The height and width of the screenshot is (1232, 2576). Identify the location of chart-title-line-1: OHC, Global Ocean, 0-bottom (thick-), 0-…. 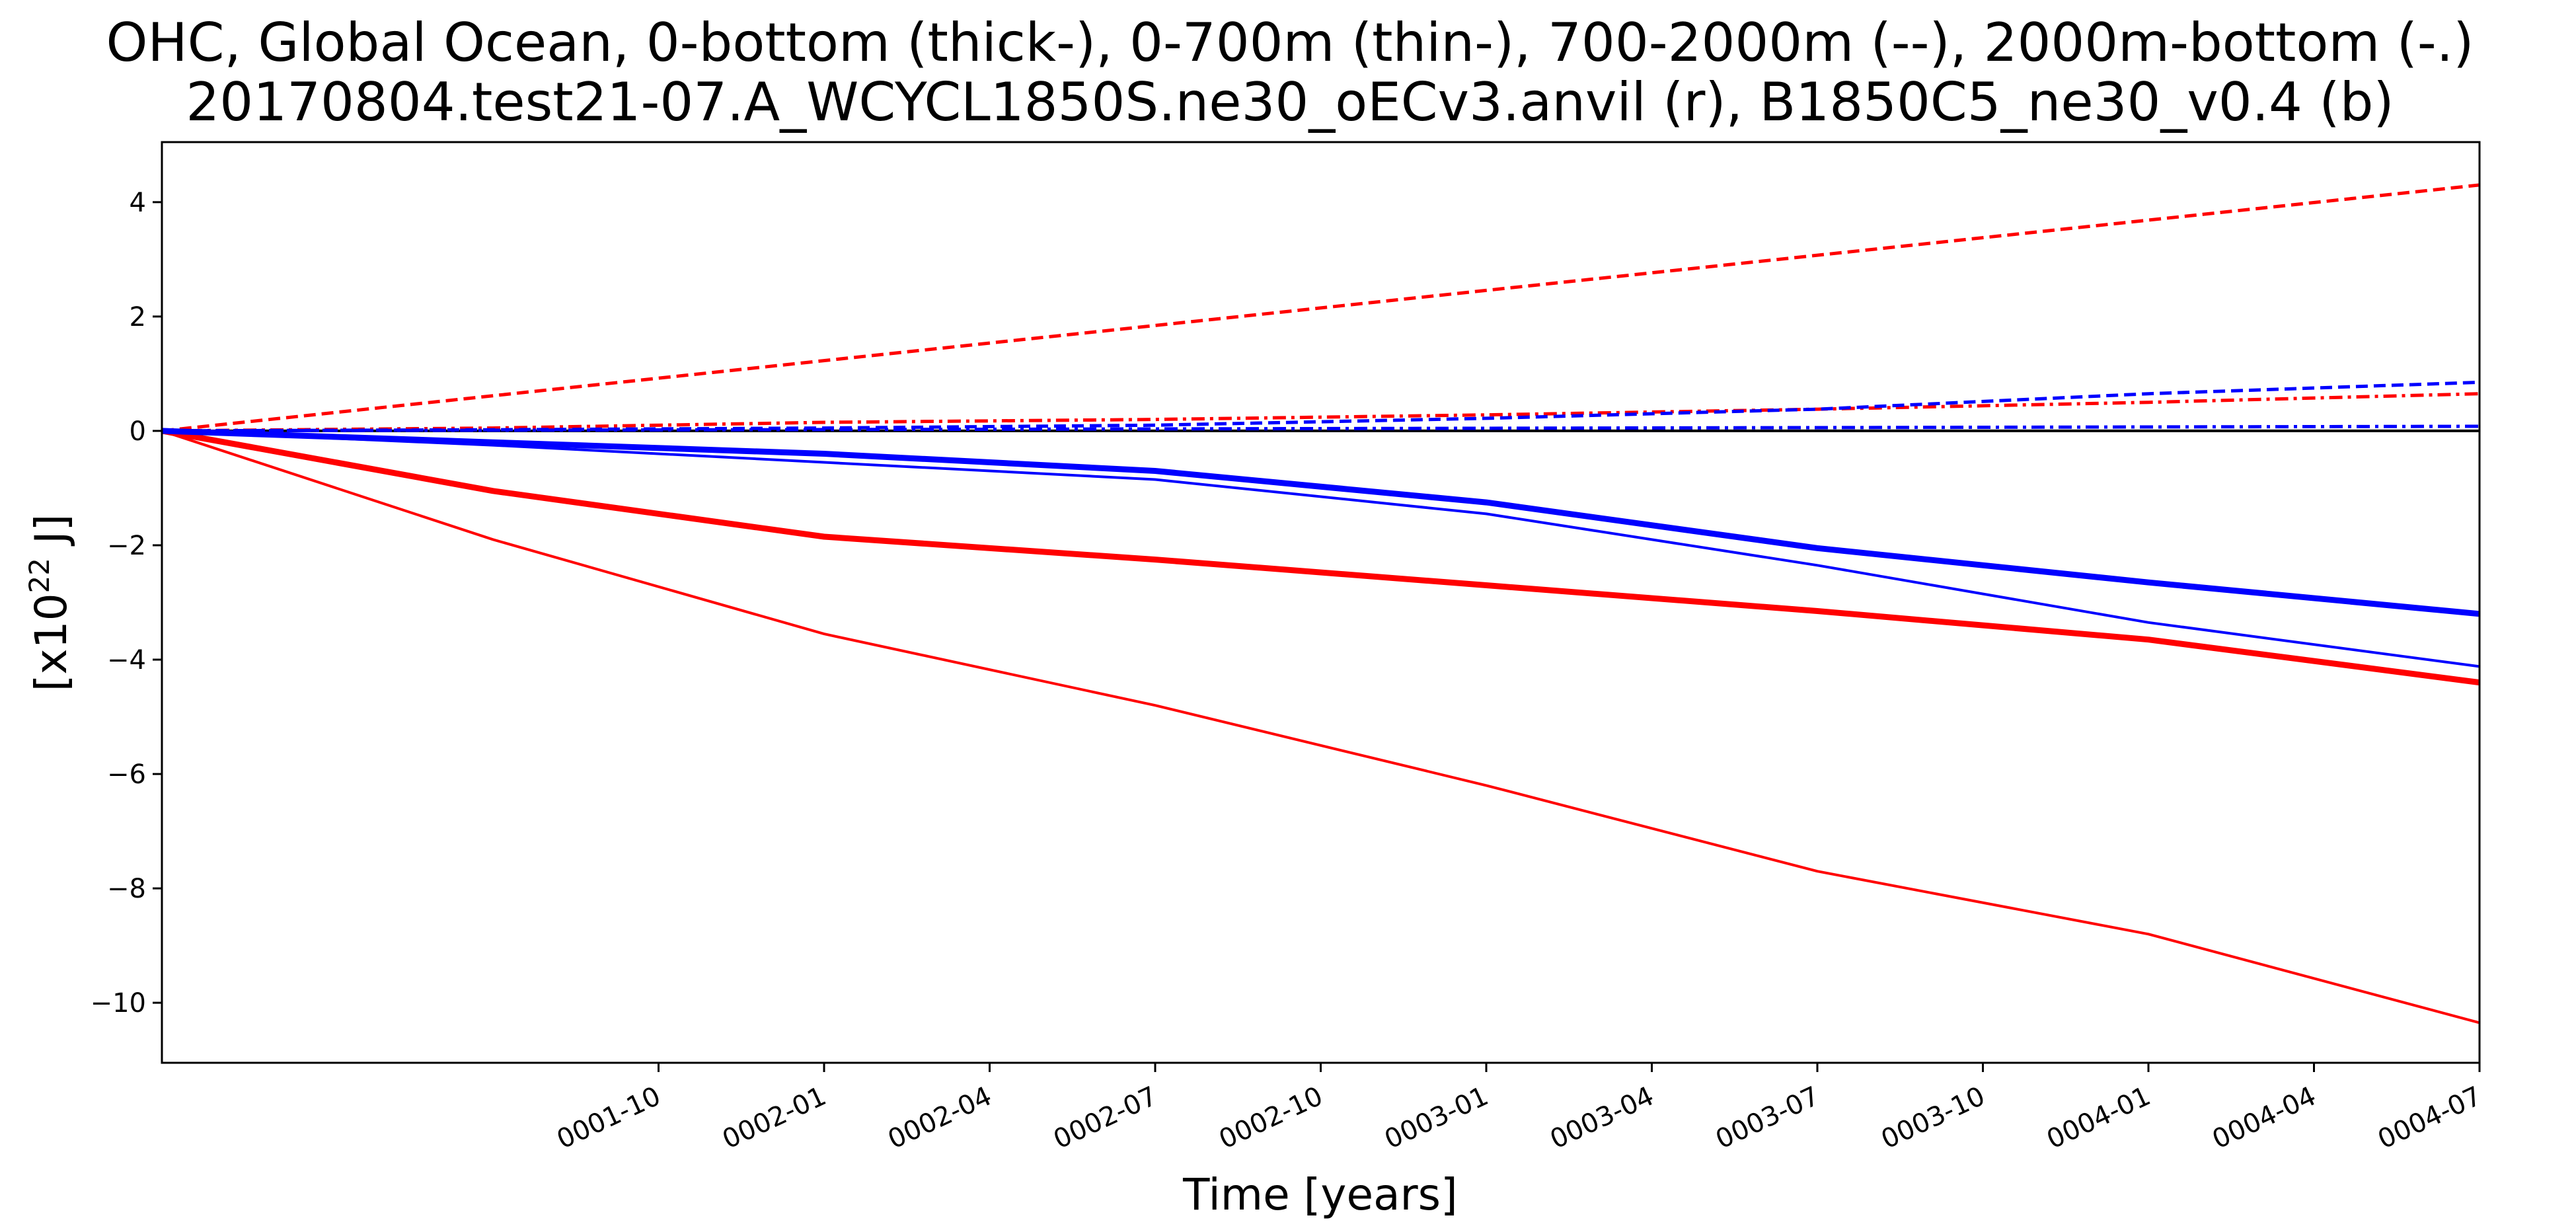
(1290, 42).